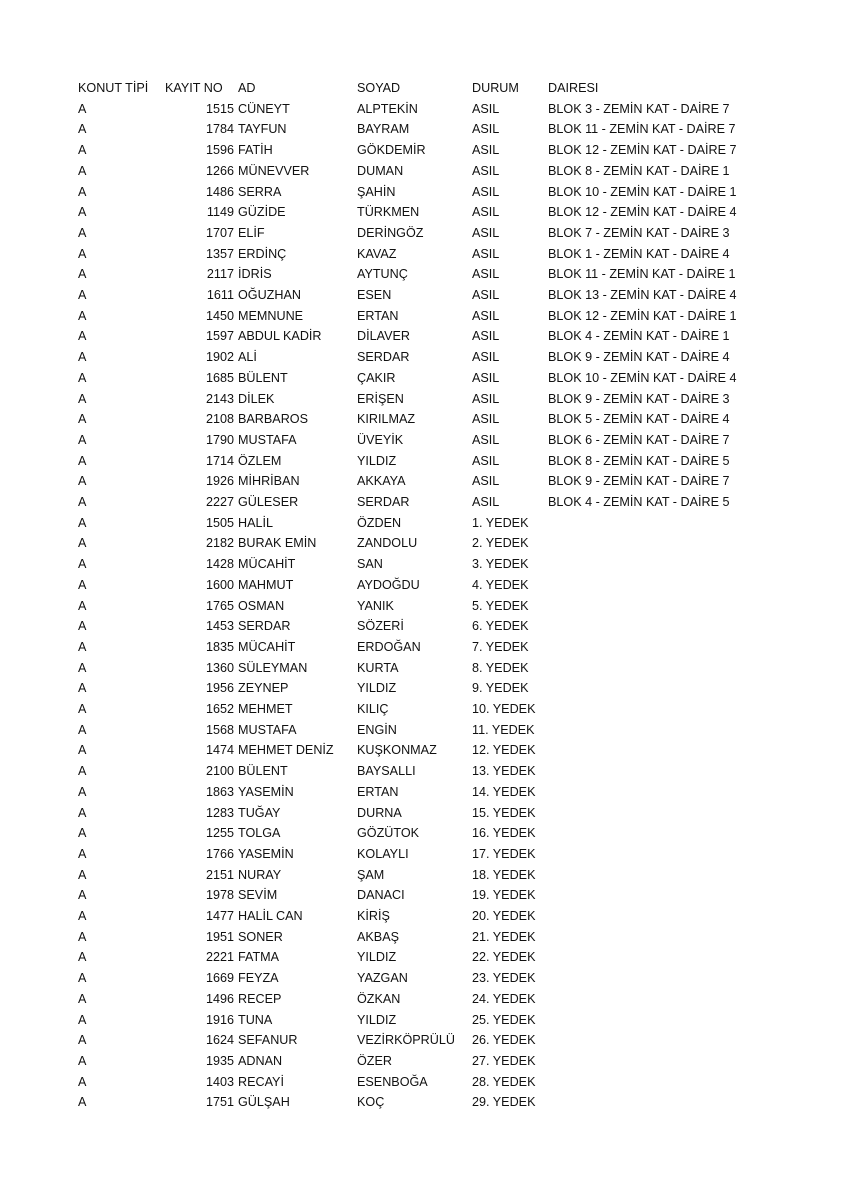 Image resolution: width=849 pixels, height=1200 pixels. What do you see at coordinates (370, 564) in the screenshot?
I see `soyad-cell: SAN` at bounding box center [370, 564].